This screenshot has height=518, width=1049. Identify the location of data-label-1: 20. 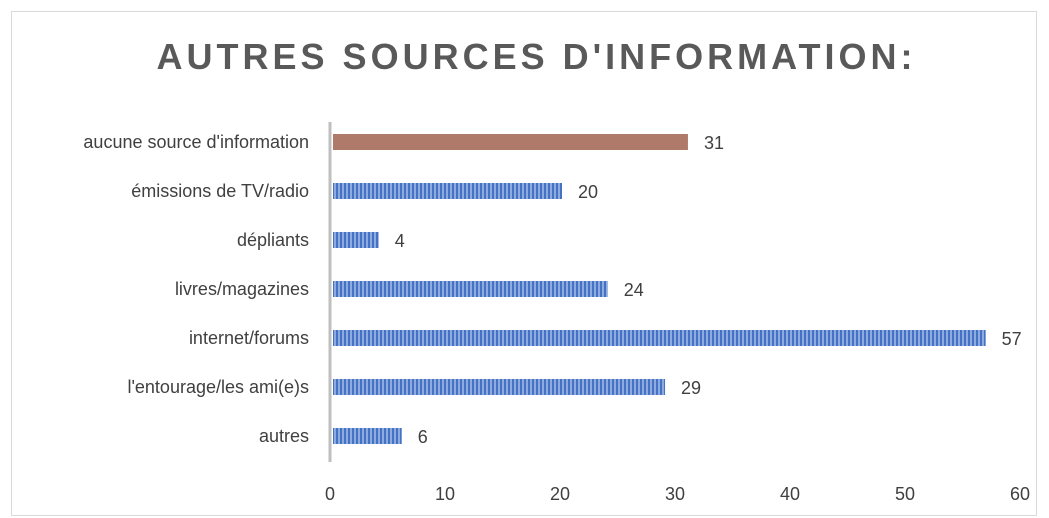
(588, 192).